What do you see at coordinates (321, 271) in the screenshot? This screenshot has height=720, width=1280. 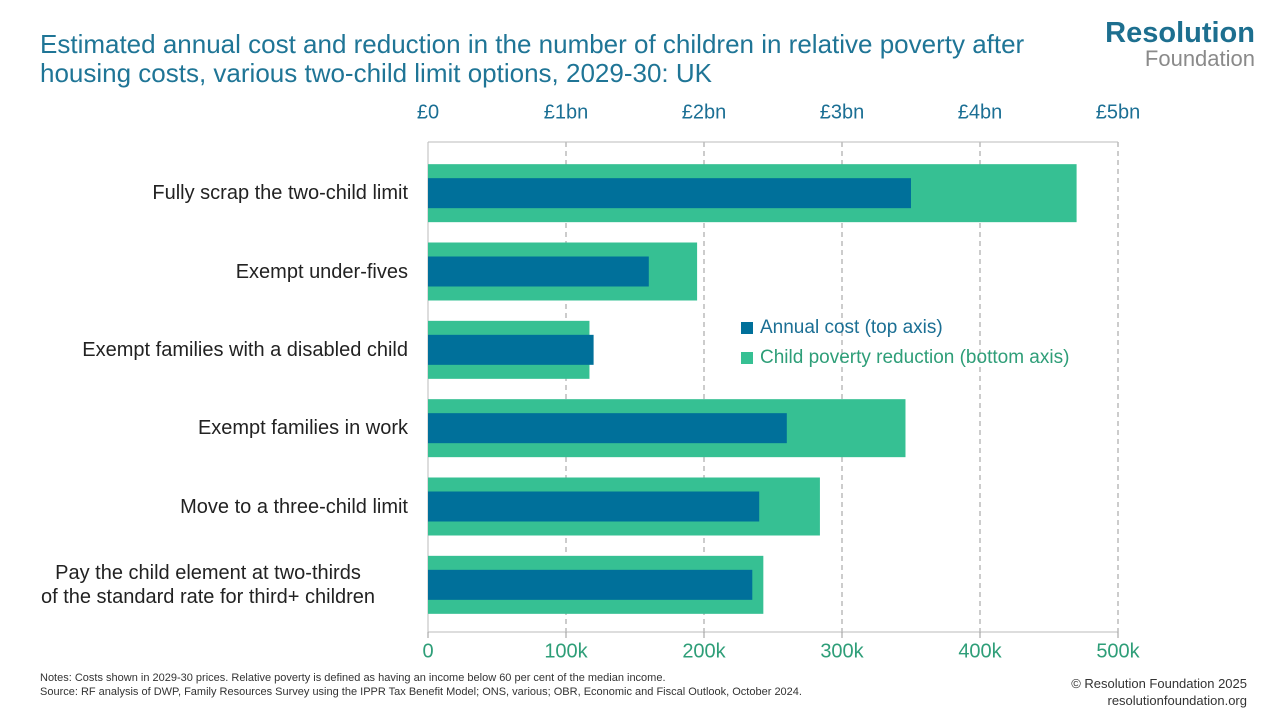 I see `y-tick-label: Exempt under-fives` at bounding box center [321, 271].